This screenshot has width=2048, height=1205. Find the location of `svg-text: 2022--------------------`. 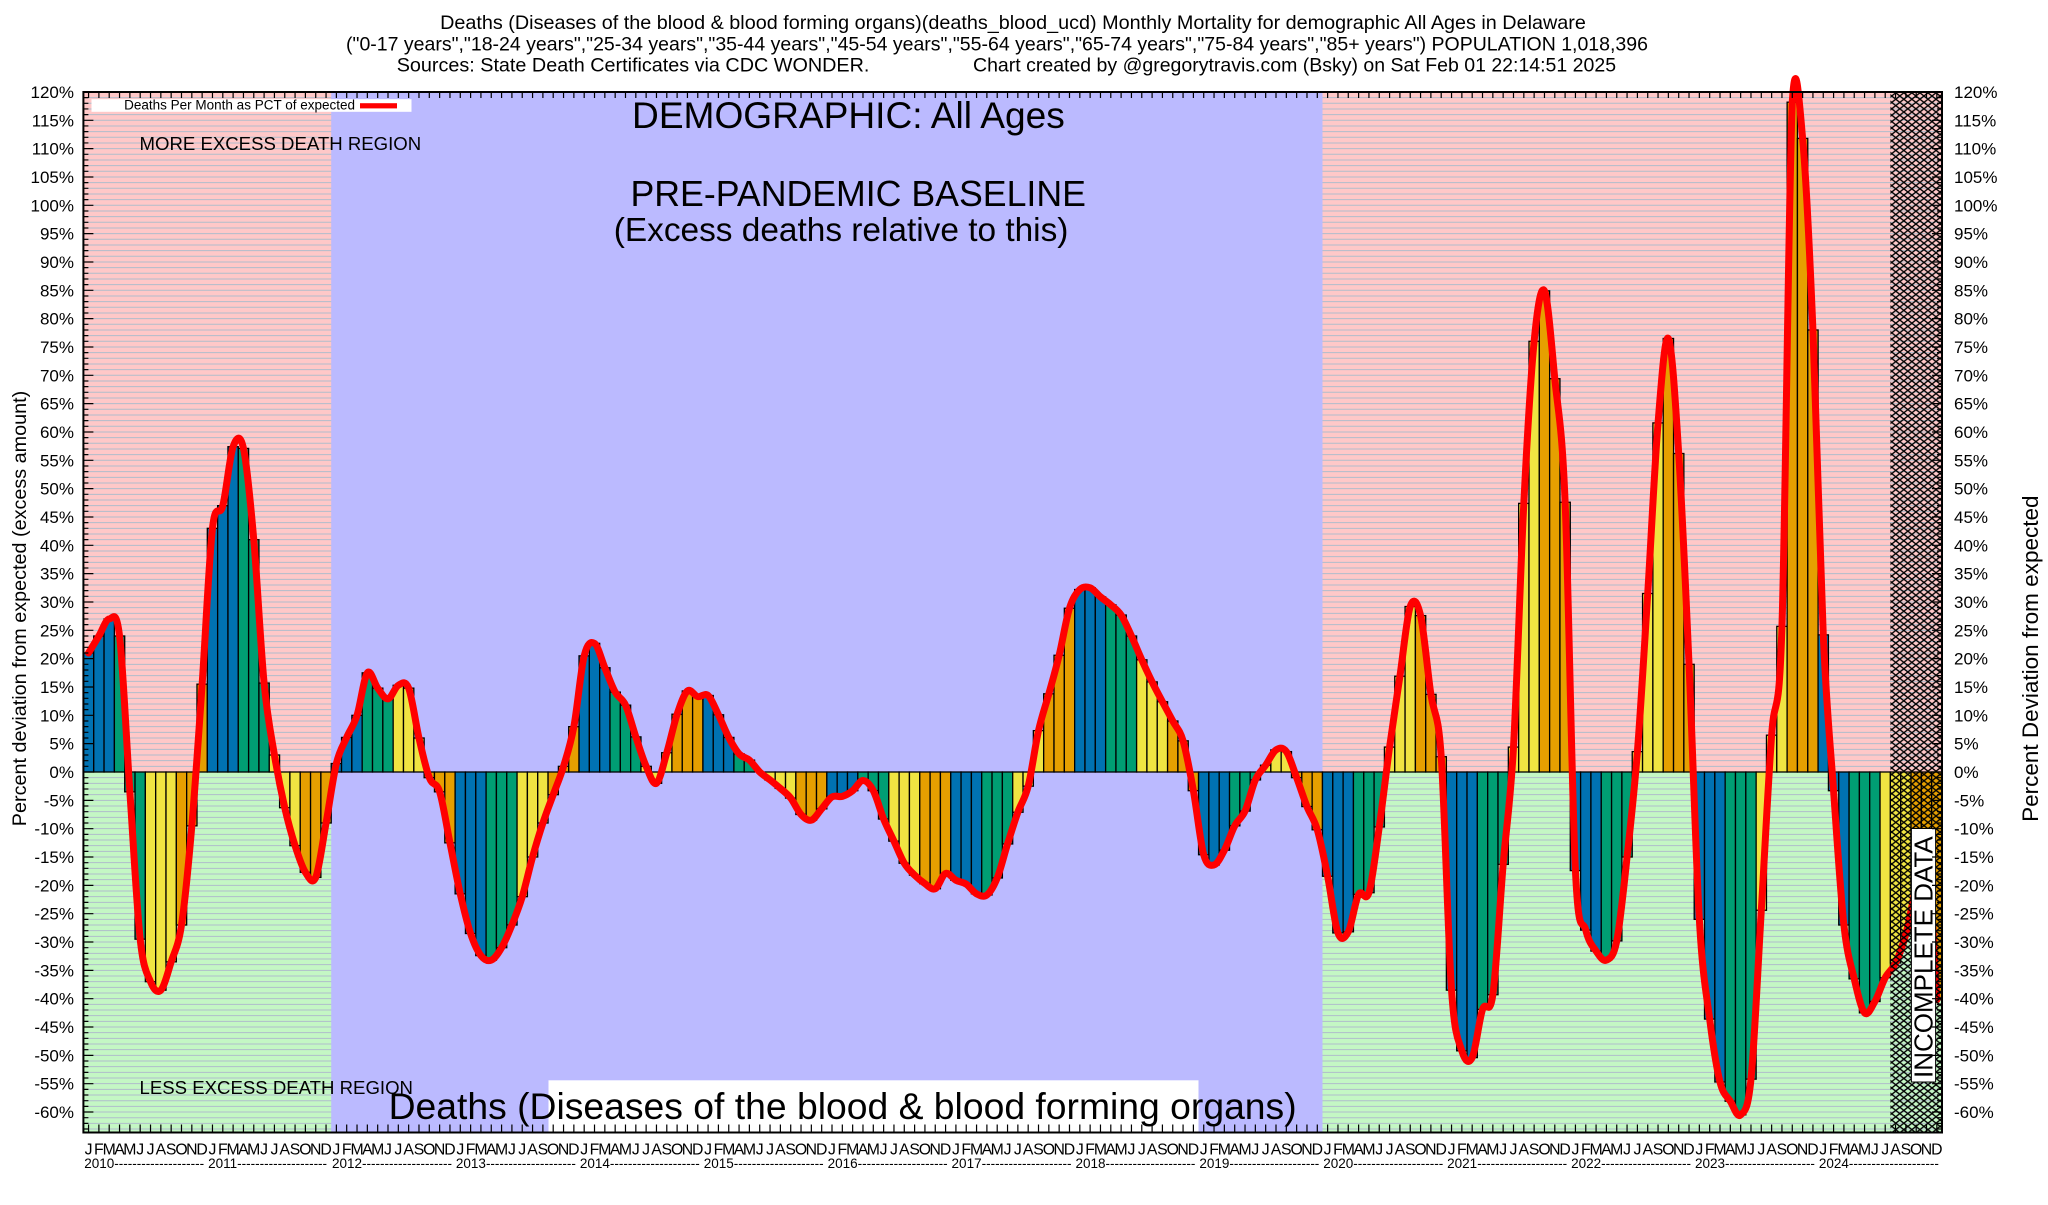

svg-text: 2022-------------------- is located at coordinates (1631, 1163).